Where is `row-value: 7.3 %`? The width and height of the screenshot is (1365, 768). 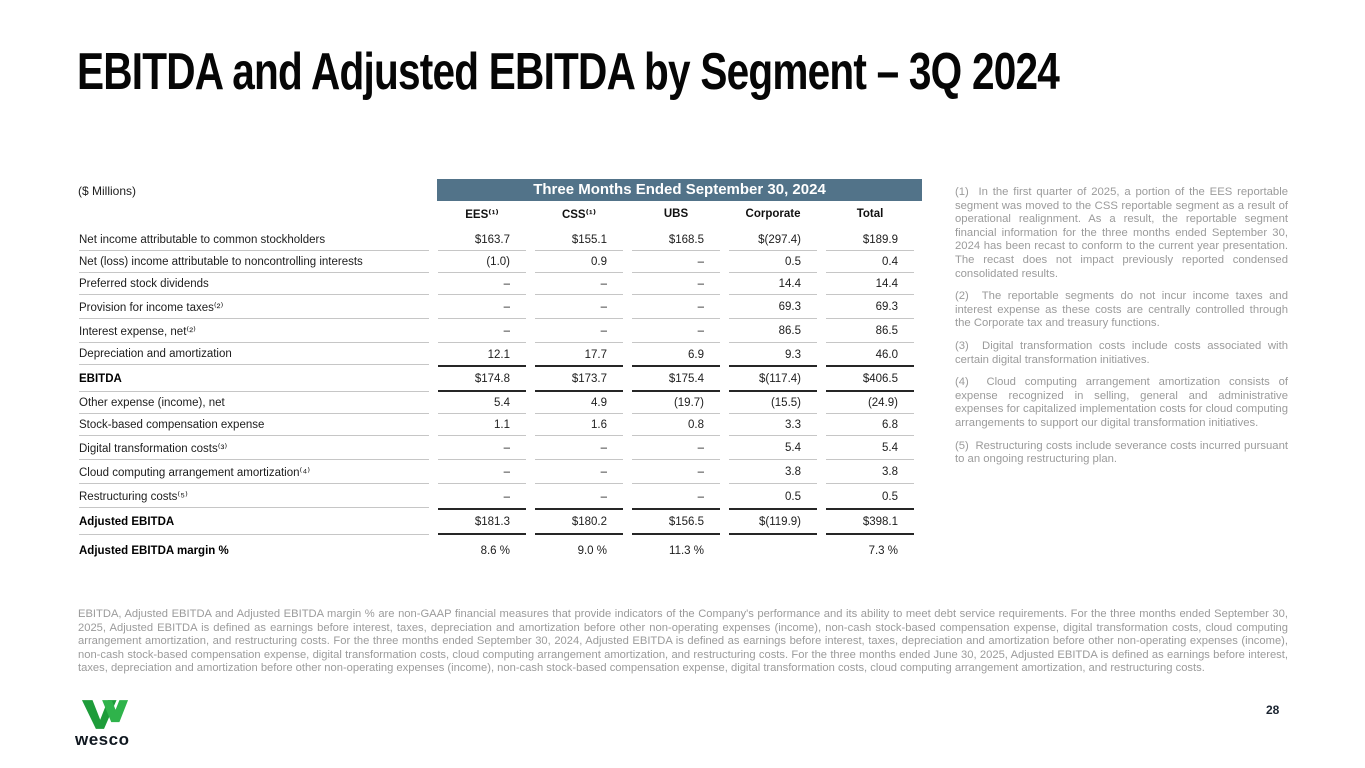 row-value: 7.3 % is located at coordinates (883, 551).